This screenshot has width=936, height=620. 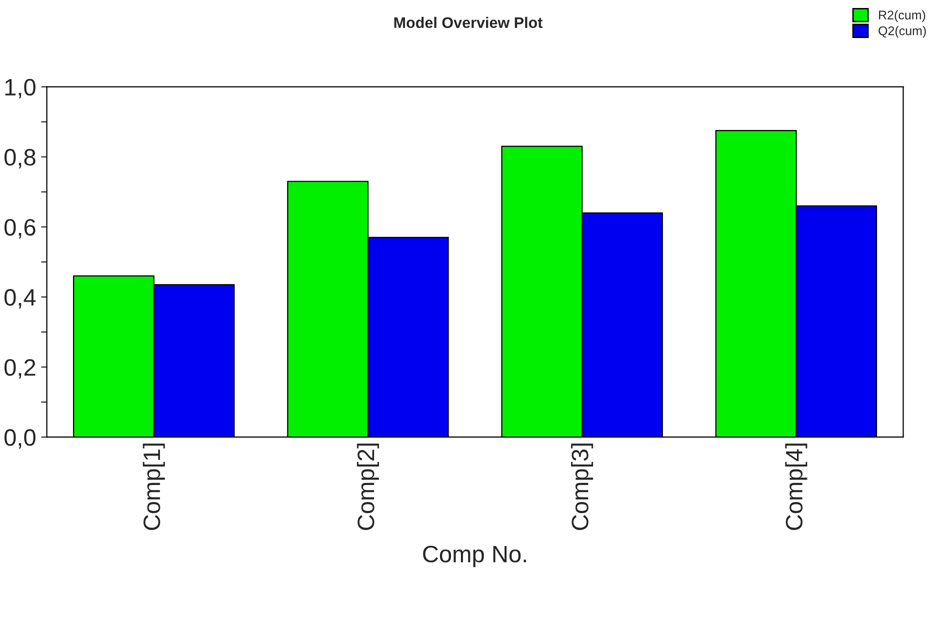 I want to click on y-tick-label: 0,4, so click(x=20, y=299).